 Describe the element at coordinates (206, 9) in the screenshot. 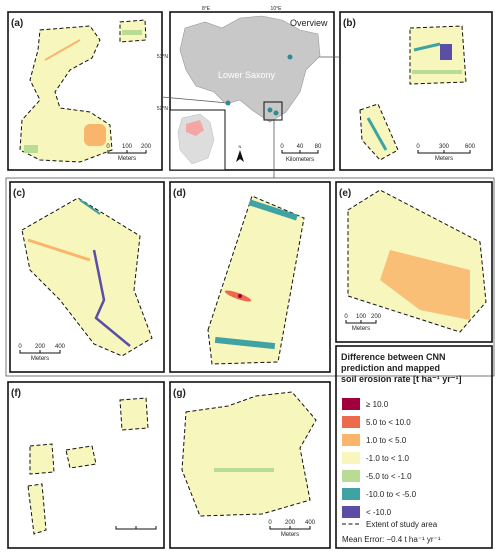

I see `lon-label: 8°E` at that location.